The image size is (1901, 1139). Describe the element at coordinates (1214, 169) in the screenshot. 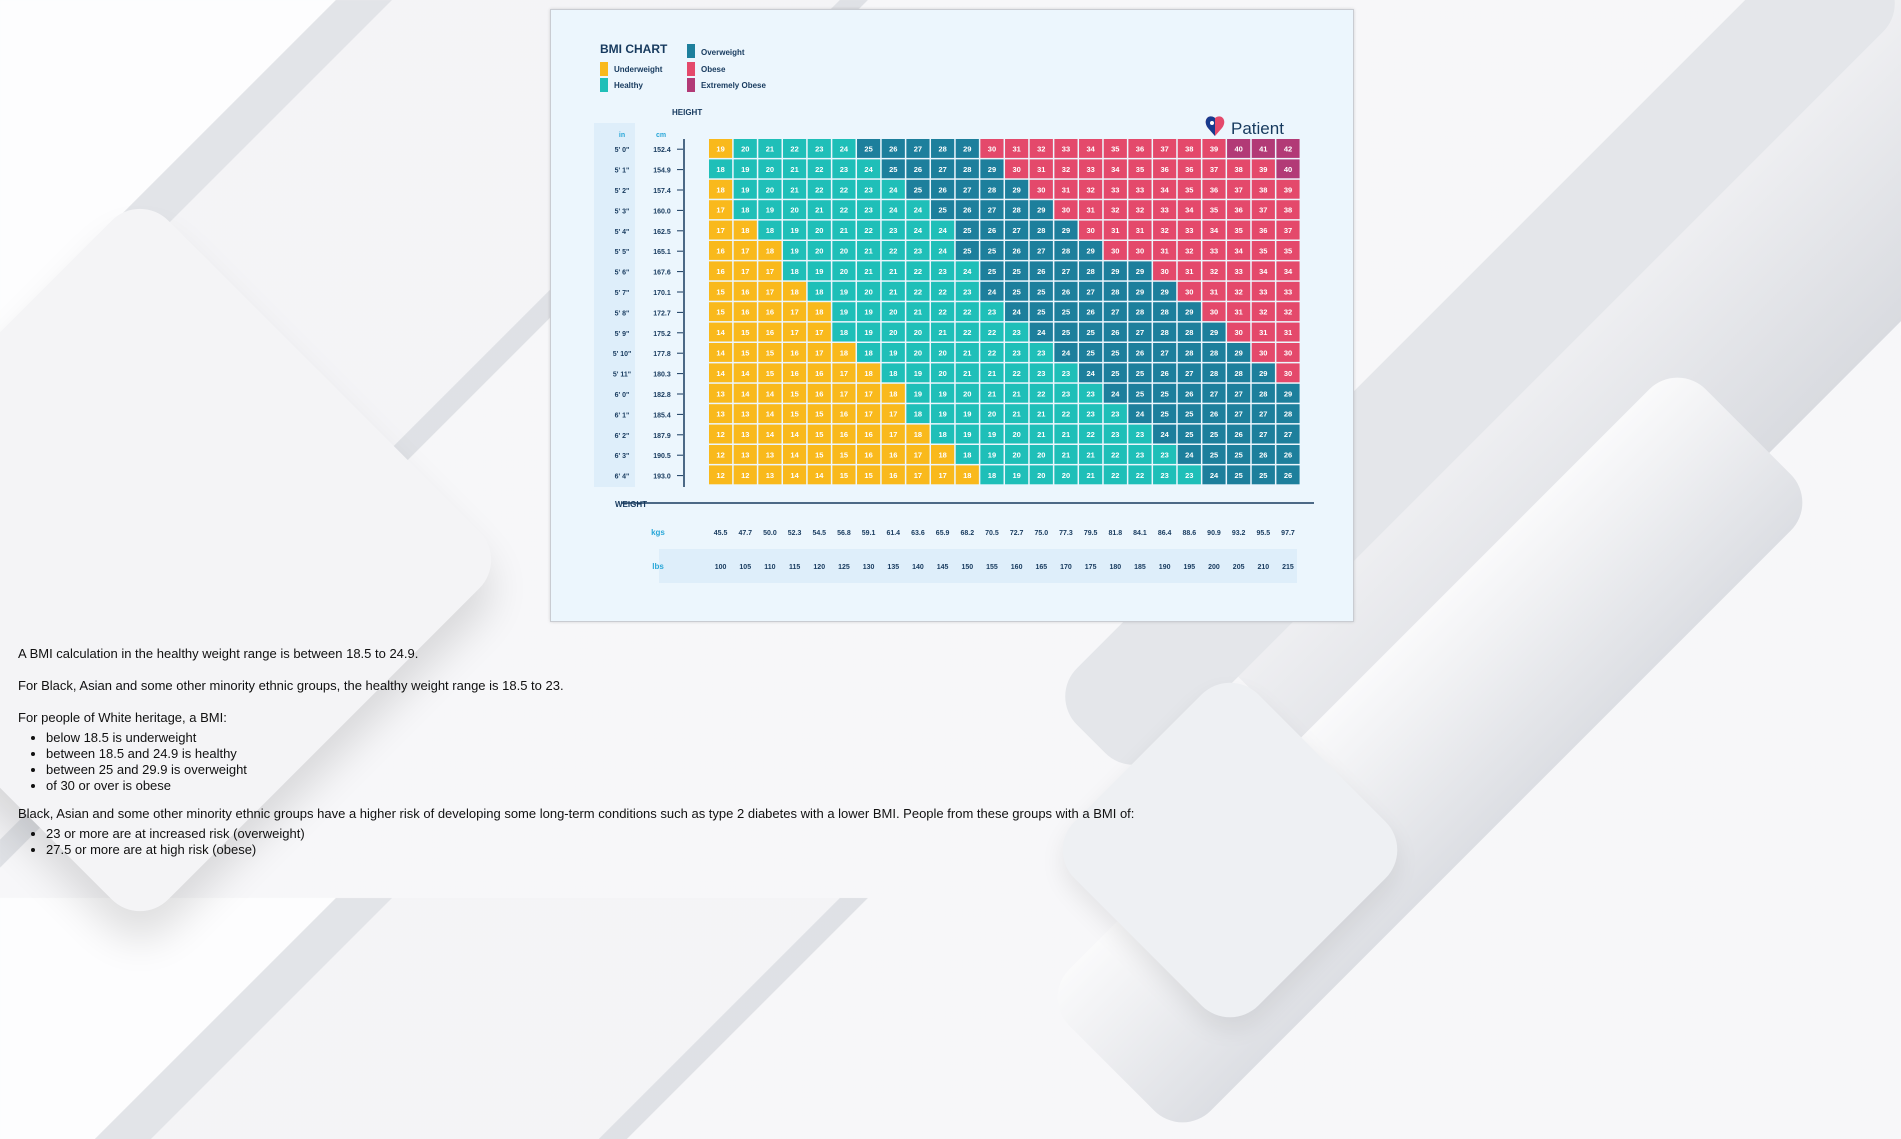

I see `bmi-cell-value: 37` at that location.